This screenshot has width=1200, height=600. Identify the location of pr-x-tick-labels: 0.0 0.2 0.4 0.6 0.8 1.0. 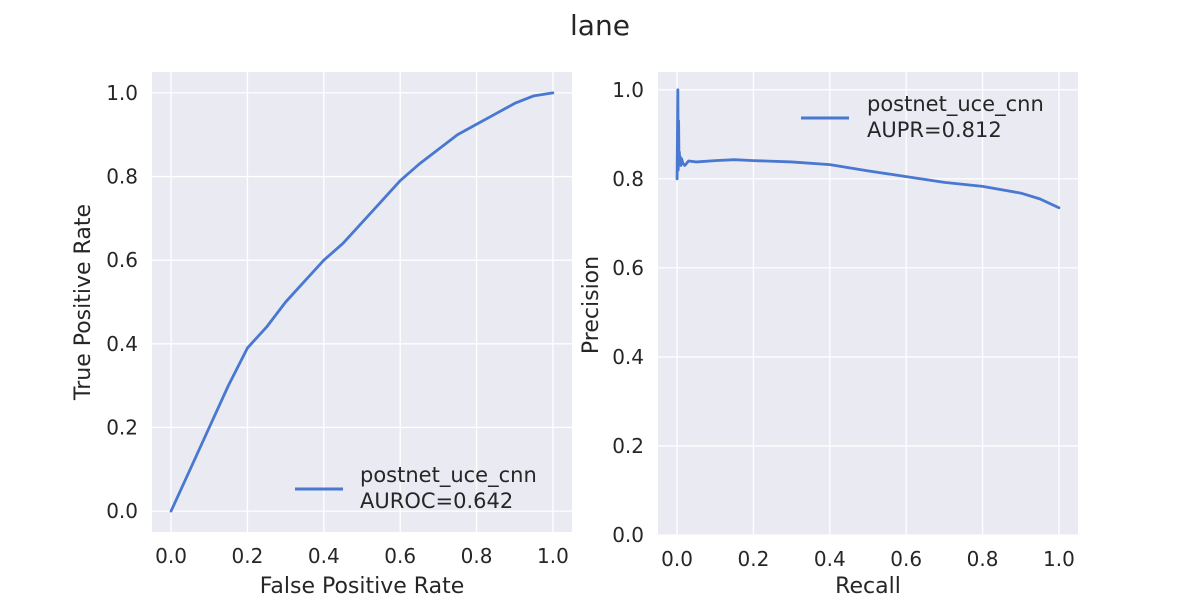
(868, 559).